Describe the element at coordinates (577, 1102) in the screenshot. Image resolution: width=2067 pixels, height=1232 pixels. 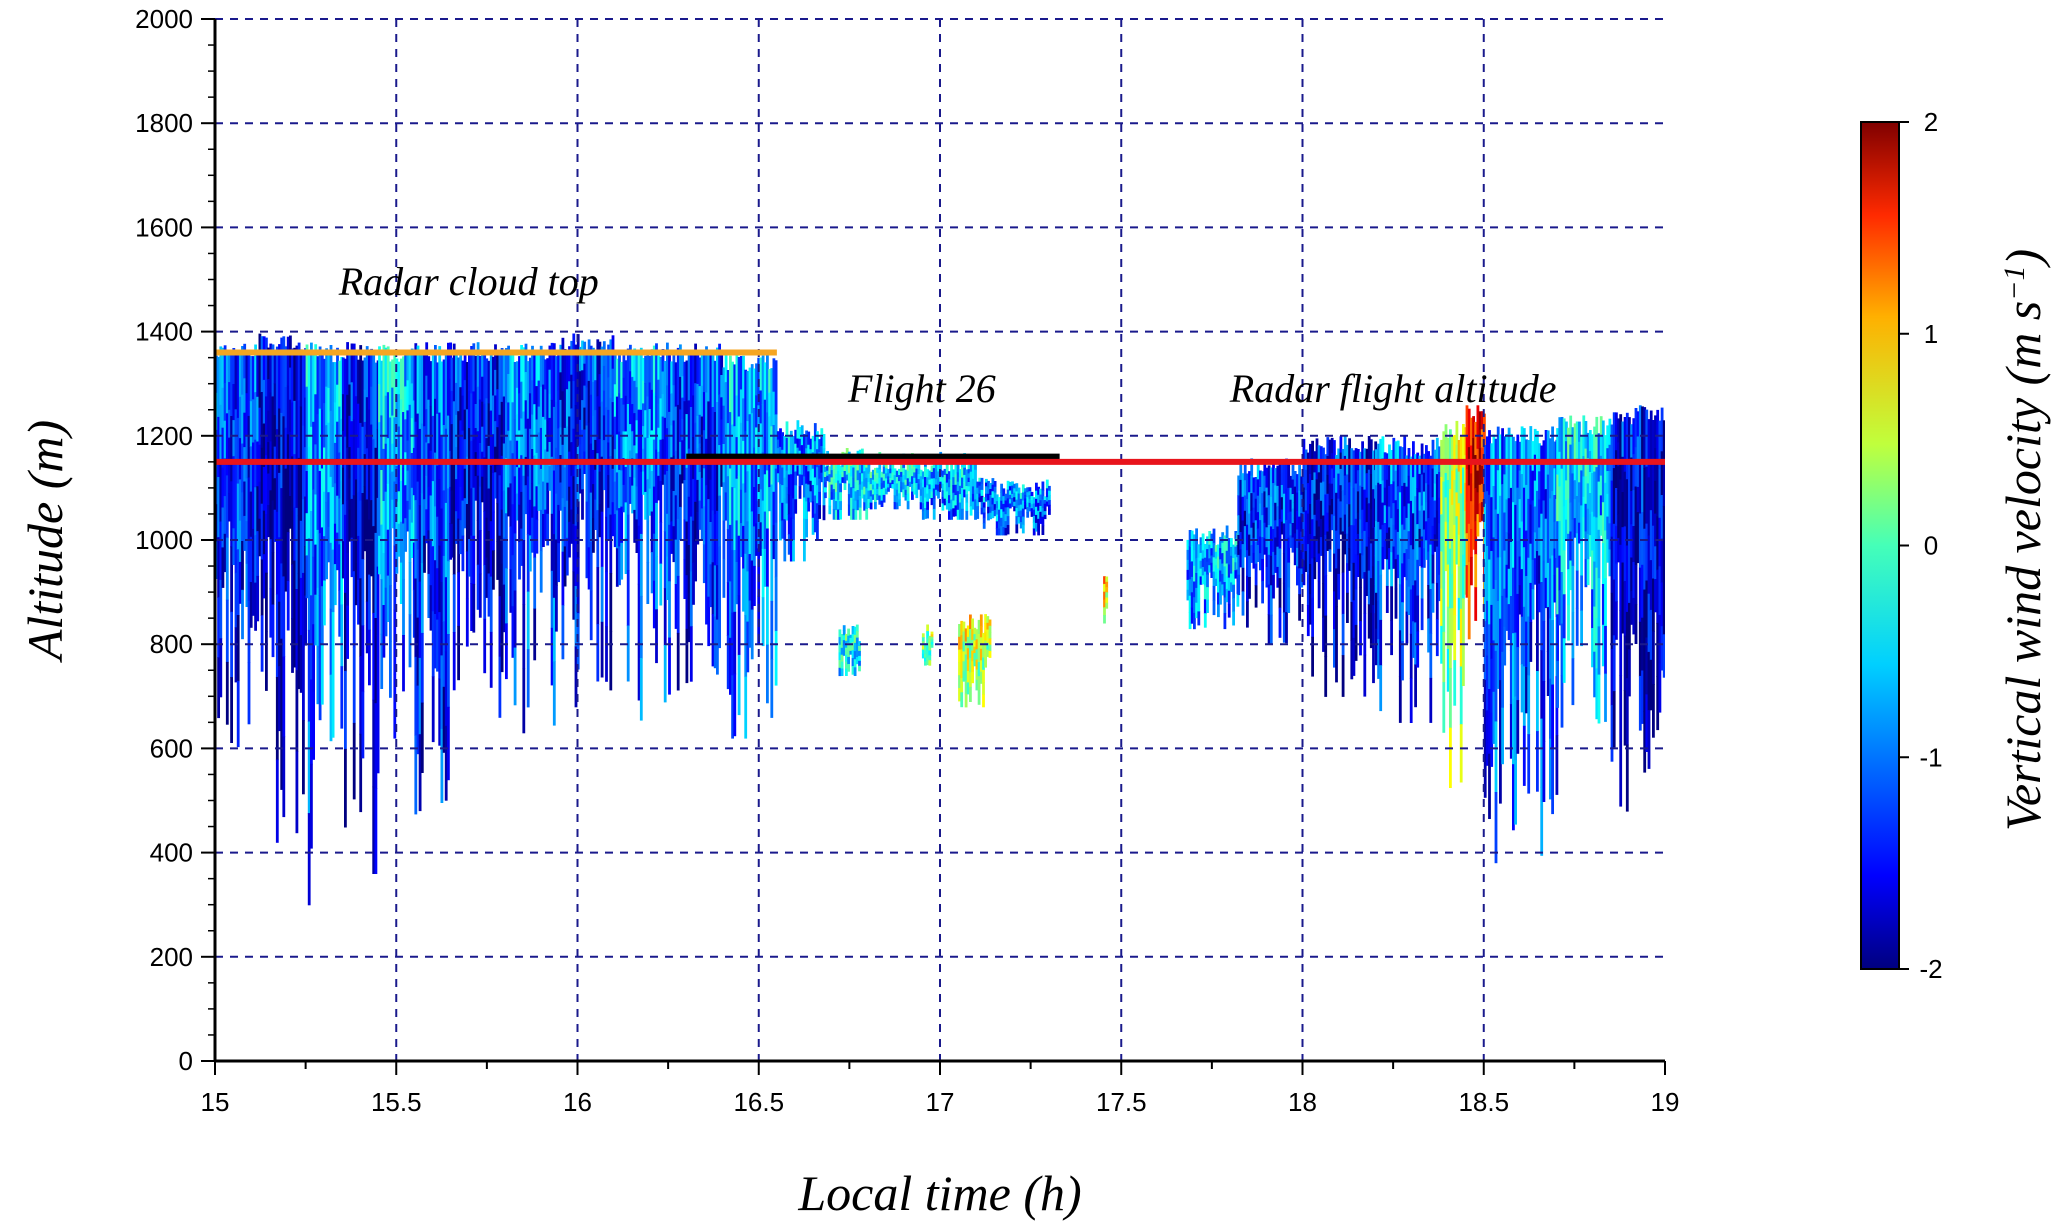
I see `x-tick-label: 16` at that location.